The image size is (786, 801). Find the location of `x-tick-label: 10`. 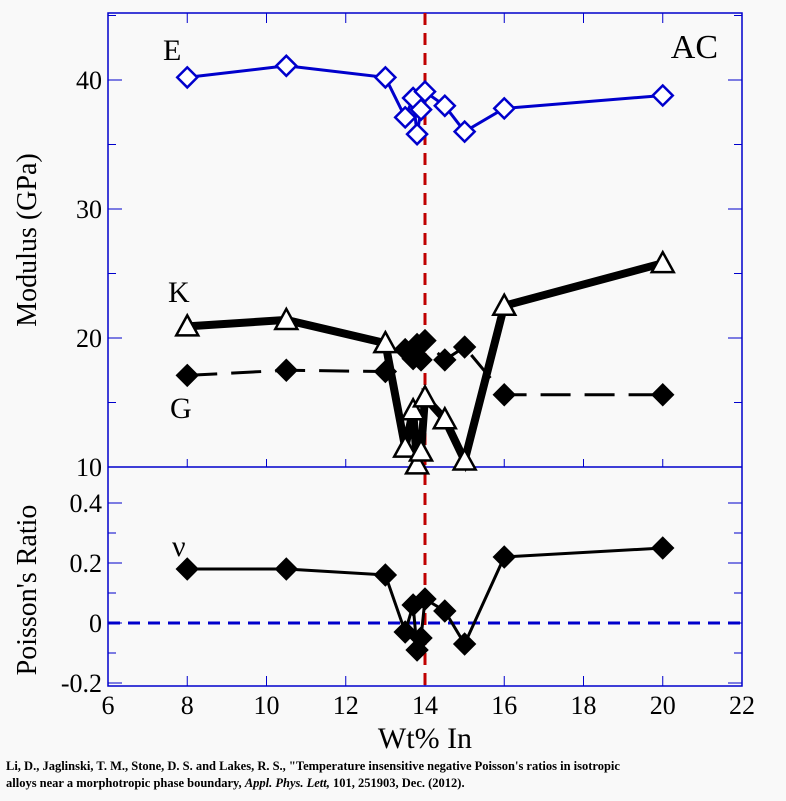

x-tick-label: 10 is located at coordinates (267, 705).